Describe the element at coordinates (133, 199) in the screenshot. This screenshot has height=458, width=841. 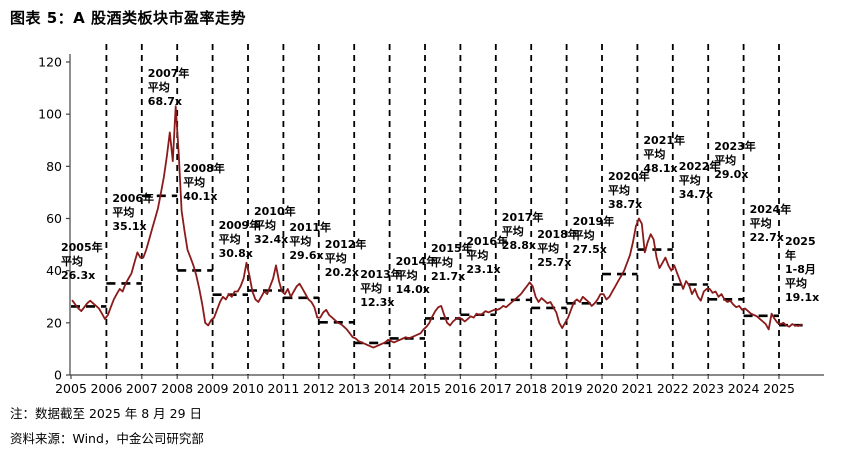
I see `annotation-line: 2006年` at that location.